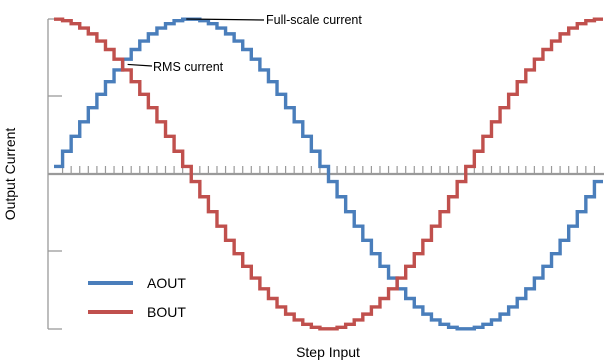 This screenshot has height=363, width=608. Describe the element at coordinates (314, 20) in the screenshot. I see `annotation-full-scale-current: Full-scale current` at that location.